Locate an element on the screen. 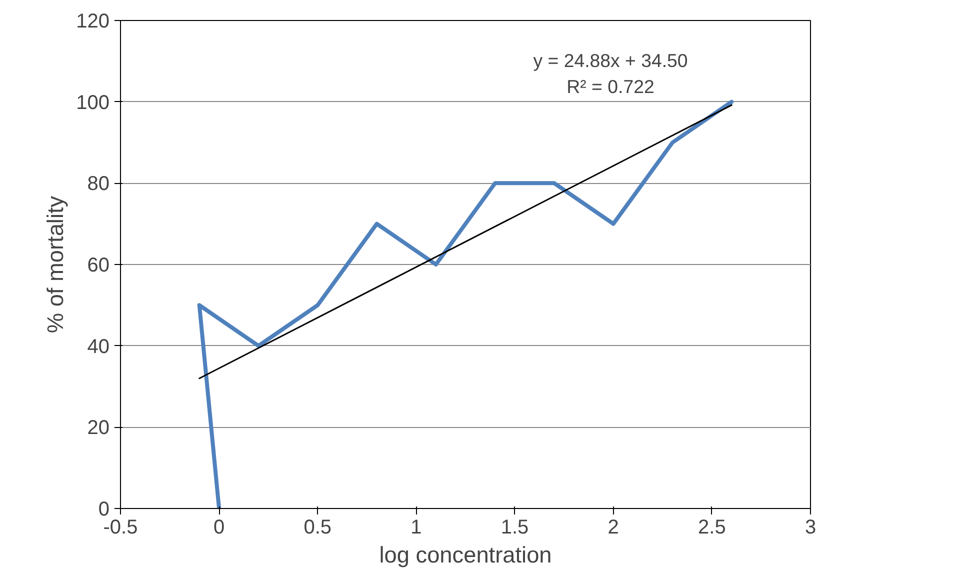 This screenshot has width=960, height=581. y-axis-title: % of mortality is located at coordinates (55, 264).